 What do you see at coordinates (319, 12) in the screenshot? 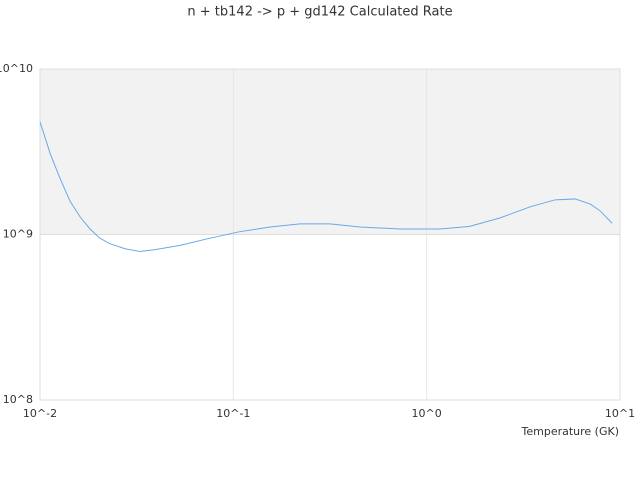
I see `chart-title: n + tb142 -> p + gd142 Calculated Rate` at bounding box center [319, 12].